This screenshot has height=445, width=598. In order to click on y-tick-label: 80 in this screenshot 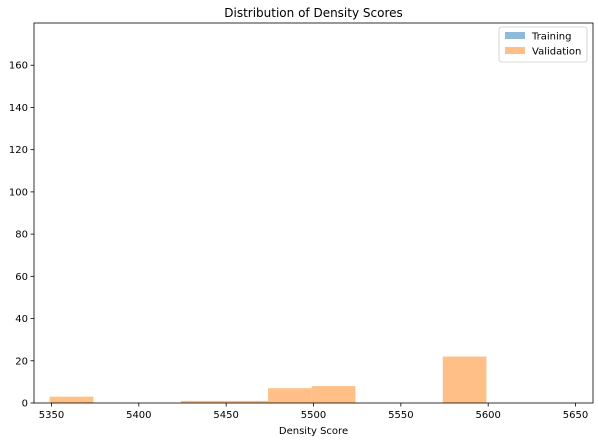, I will do `click(21, 235)`.